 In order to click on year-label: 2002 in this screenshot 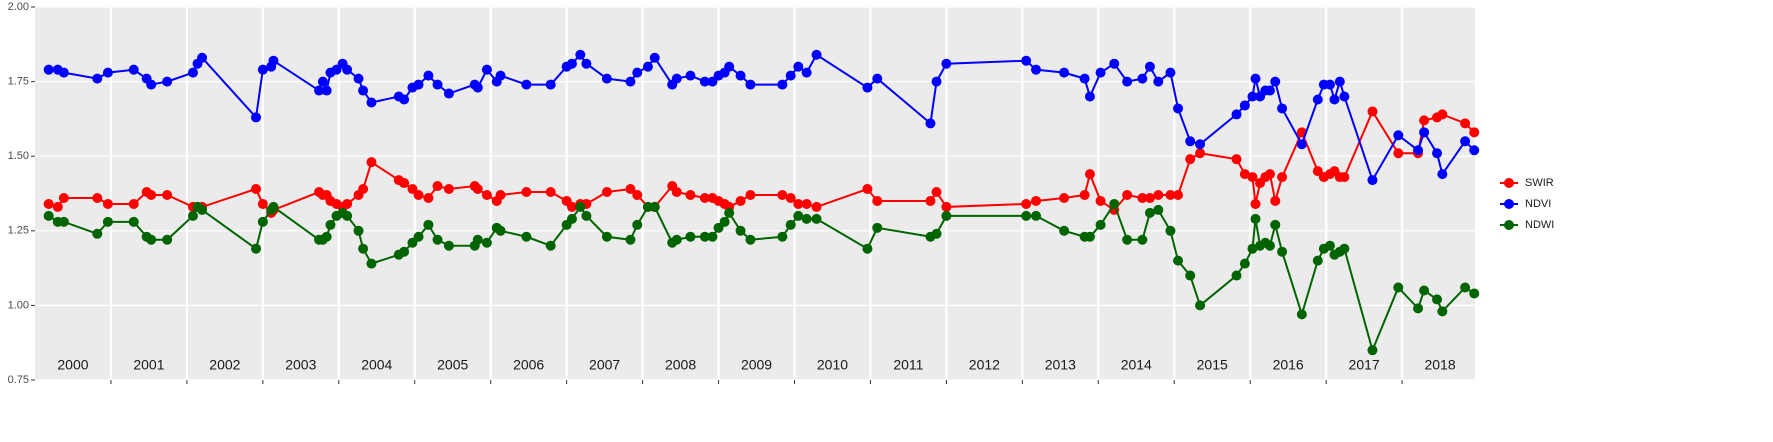, I will do `click(224, 365)`.